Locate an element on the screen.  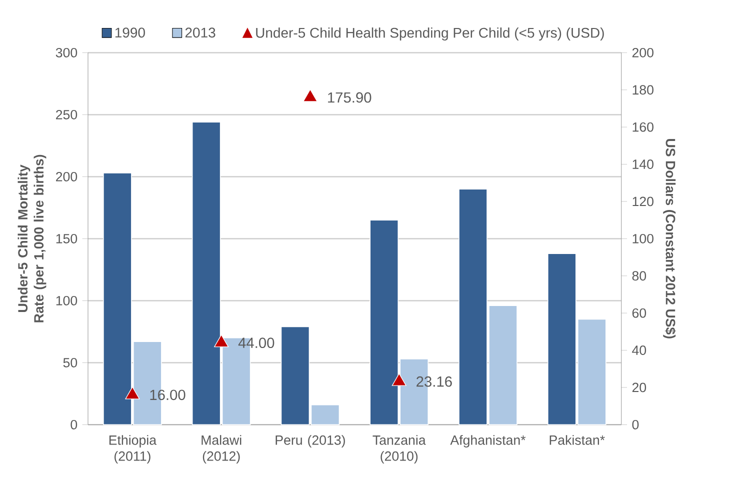
data-label: 16.00 is located at coordinates (168, 395).